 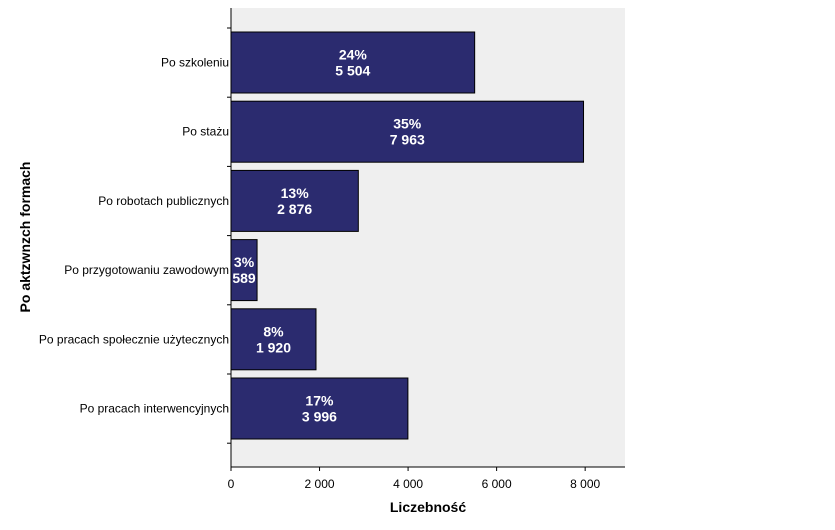 I want to click on x-tick-label: 2 000, so click(x=320, y=484).